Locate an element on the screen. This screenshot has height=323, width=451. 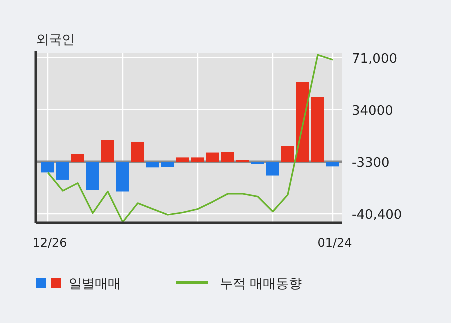
x-tick-label: 12/26 is located at coordinates (50, 243).